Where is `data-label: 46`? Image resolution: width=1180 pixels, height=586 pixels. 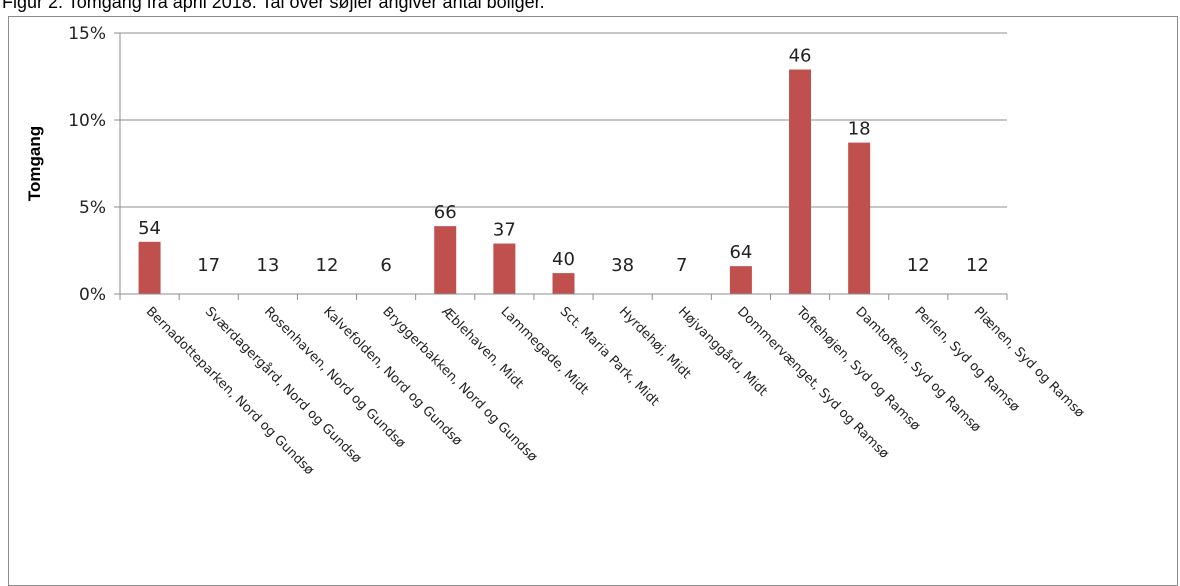 data-label: 46 is located at coordinates (800, 56).